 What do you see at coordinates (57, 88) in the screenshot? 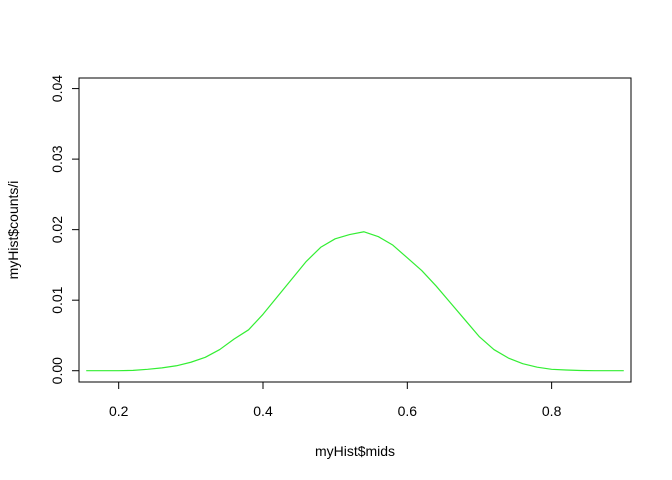
I see `y-tick-label: 0.04` at bounding box center [57, 88].